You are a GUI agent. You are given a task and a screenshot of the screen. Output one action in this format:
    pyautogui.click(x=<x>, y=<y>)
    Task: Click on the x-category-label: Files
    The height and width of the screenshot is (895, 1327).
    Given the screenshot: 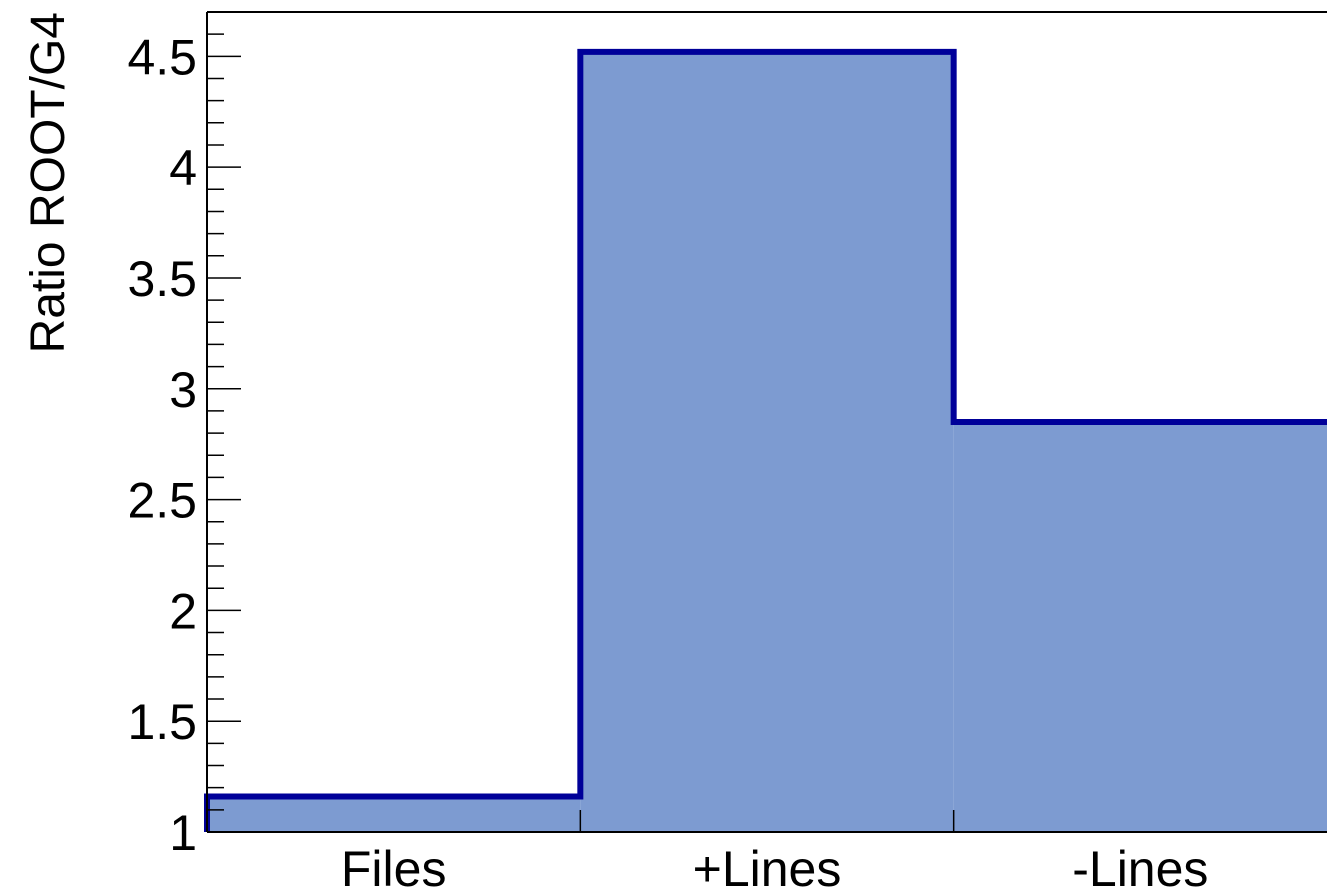 What is the action you would take?
    pyautogui.click(x=394, y=868)
    